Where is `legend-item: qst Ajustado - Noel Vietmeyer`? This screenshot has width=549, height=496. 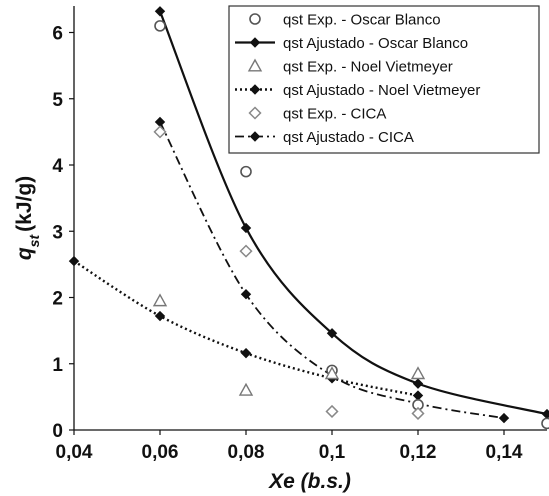 legend-item: qst Ajustado - Noel Vietmeyer is located at coordinates (357, 90).